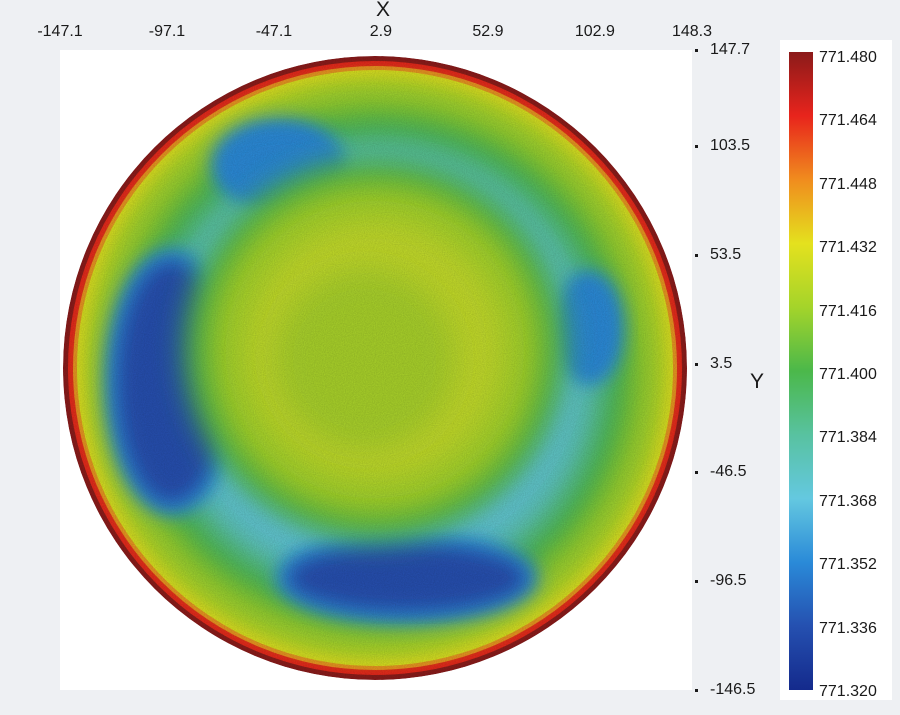 The width and height of the screenshot is (900, 715). What do you see at coordinates (274, 31) in the screenshot?
I see `x-tick-label: -47.1` at bounding box center [274, 31].